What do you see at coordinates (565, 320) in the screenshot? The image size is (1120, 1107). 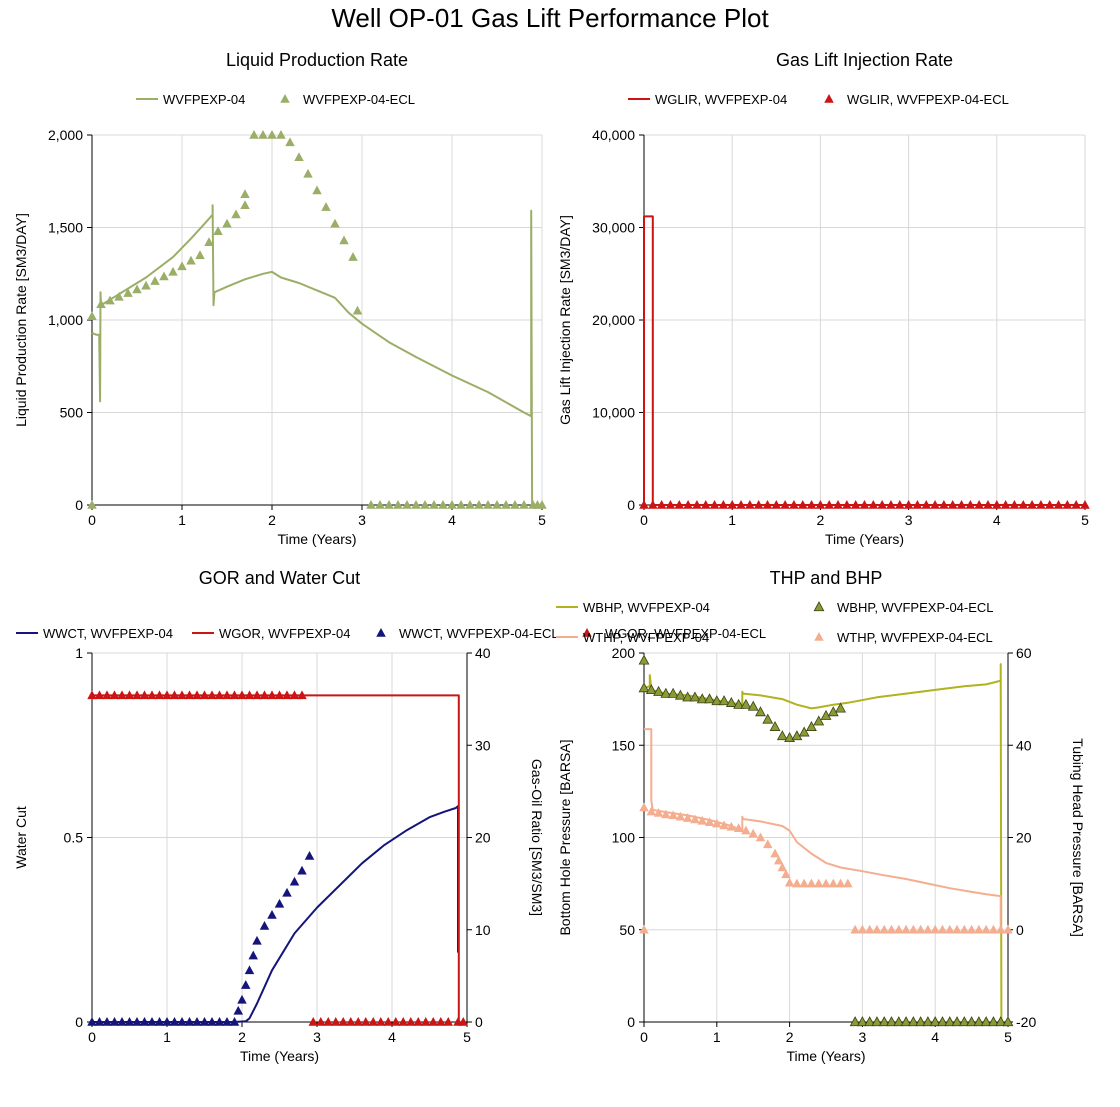 I see `y-axis-label: Gas Lift Injection Rate [SM3/DAY]` at bounding box center [565, 320].